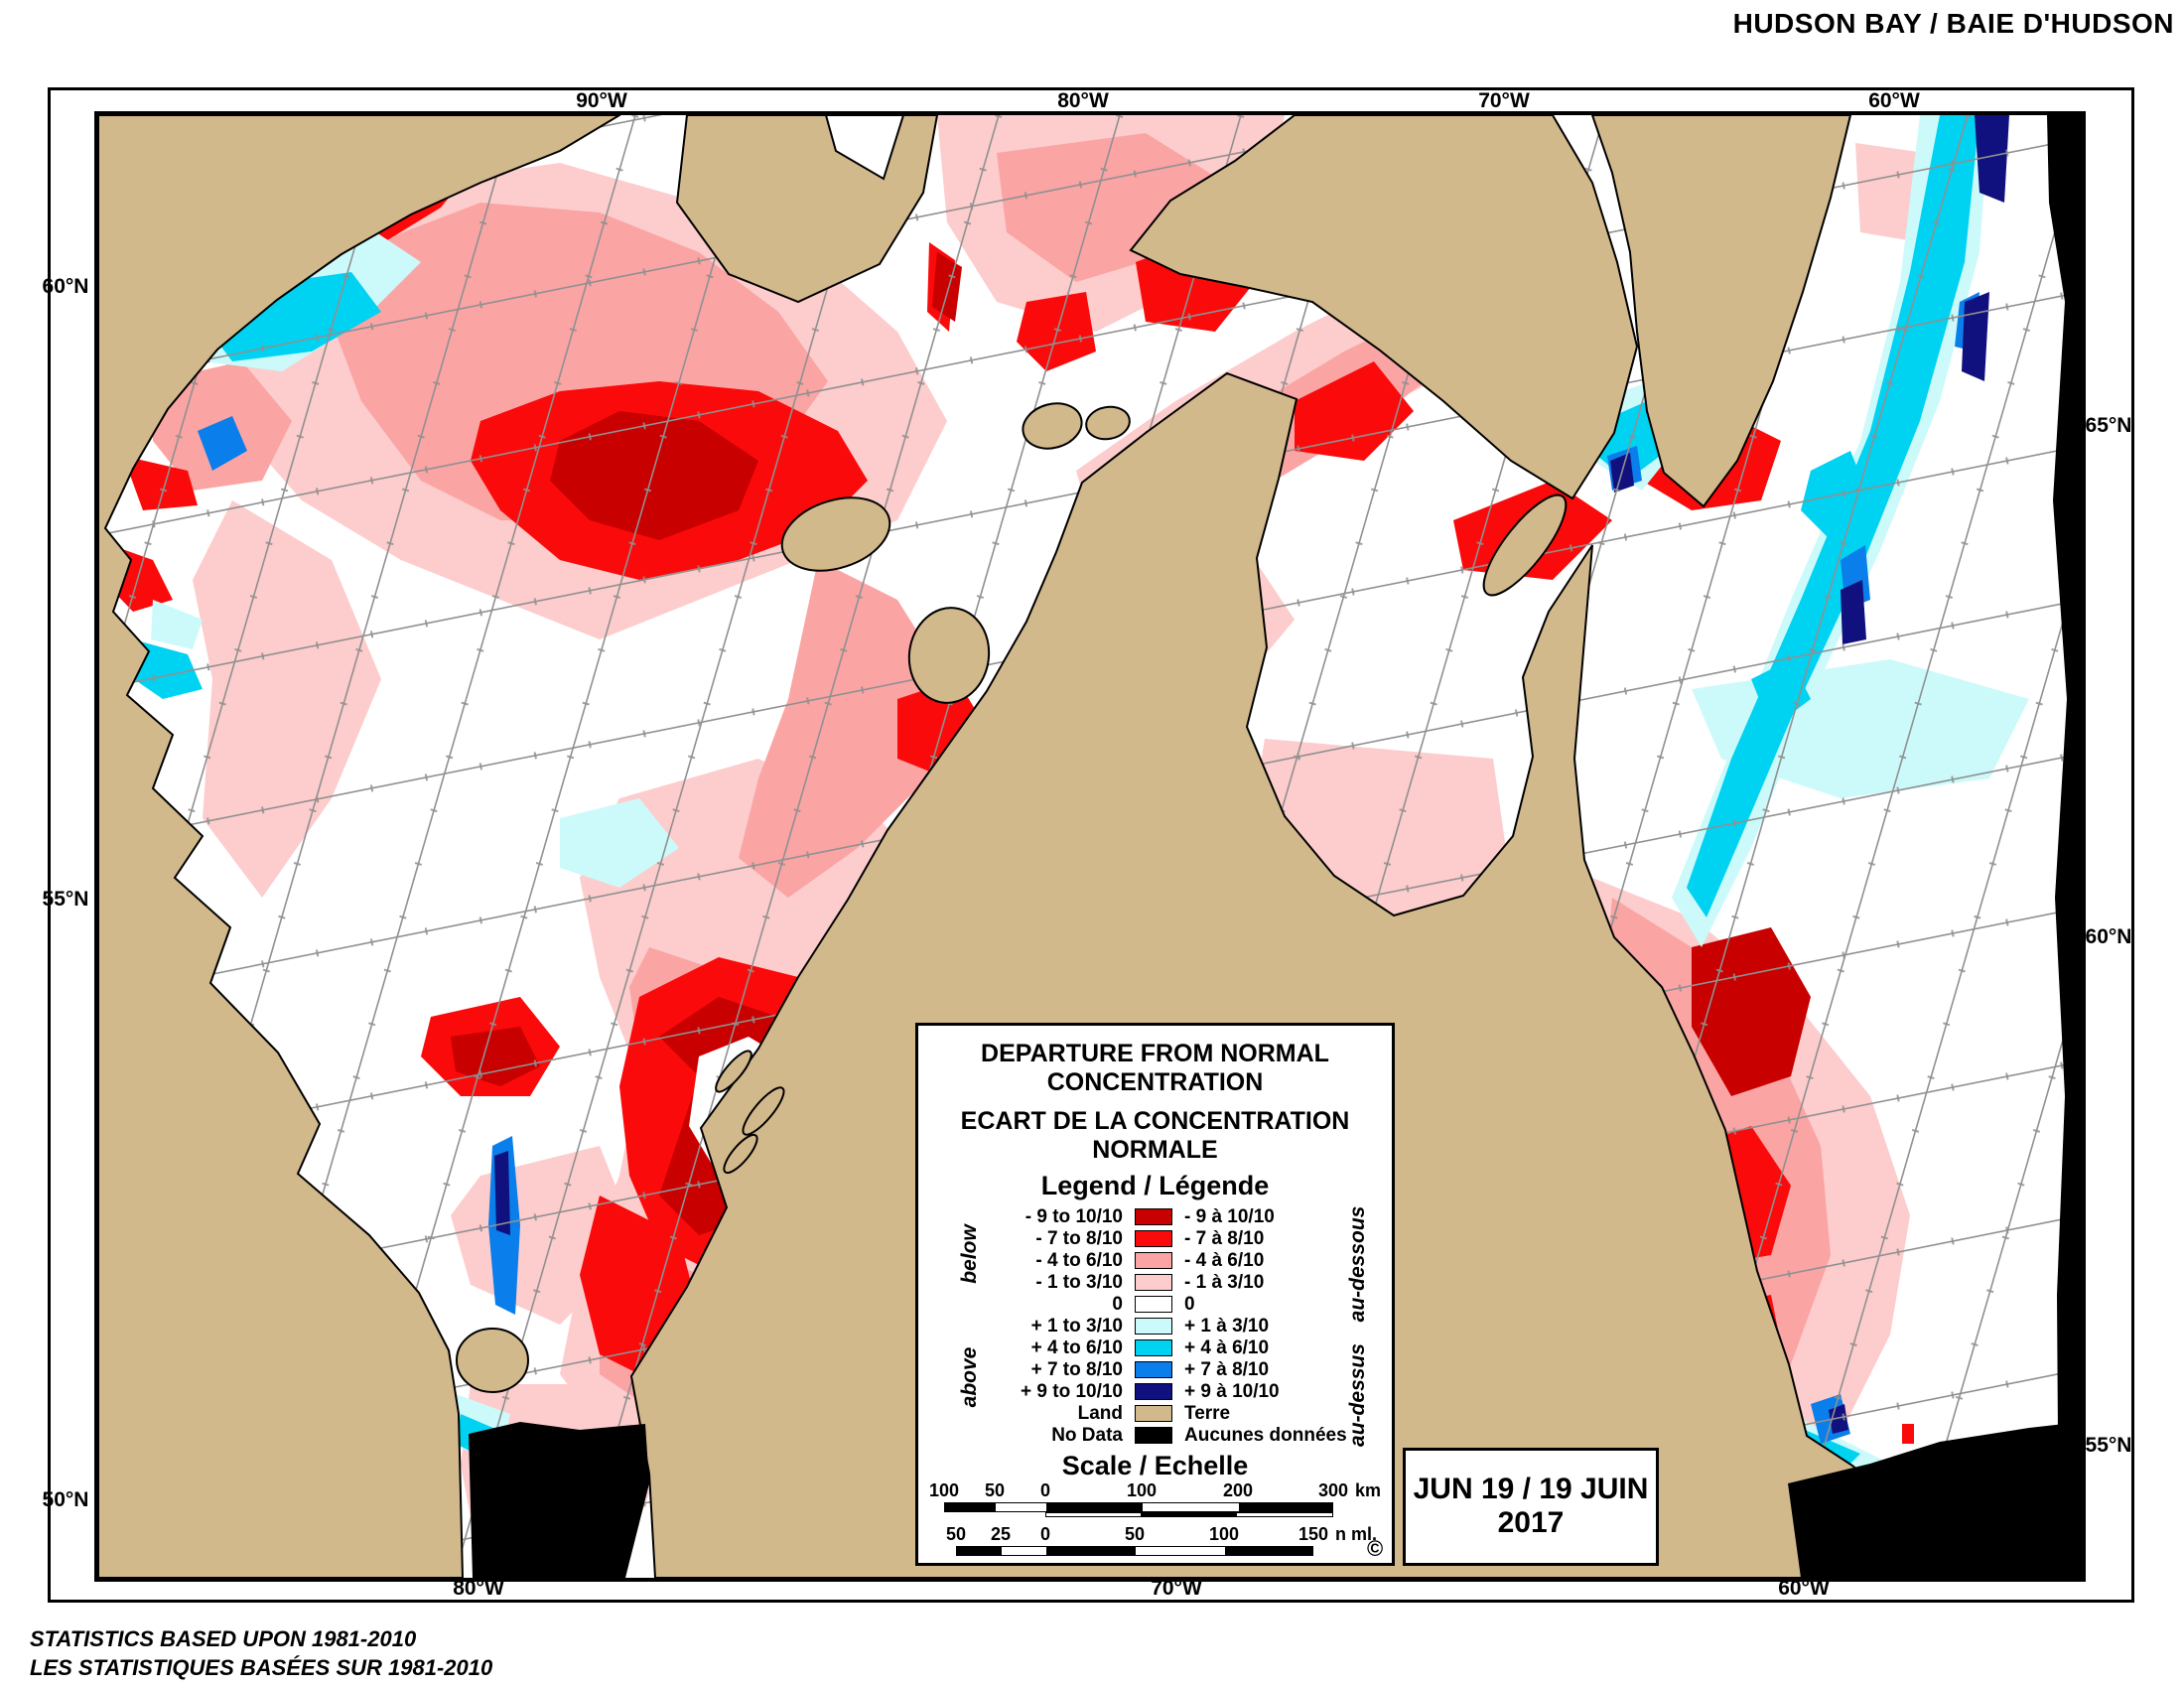  Describe the element at coordinates (1313, 1534) in the screenshot. I see `scale-nm-label: 150` at that location.